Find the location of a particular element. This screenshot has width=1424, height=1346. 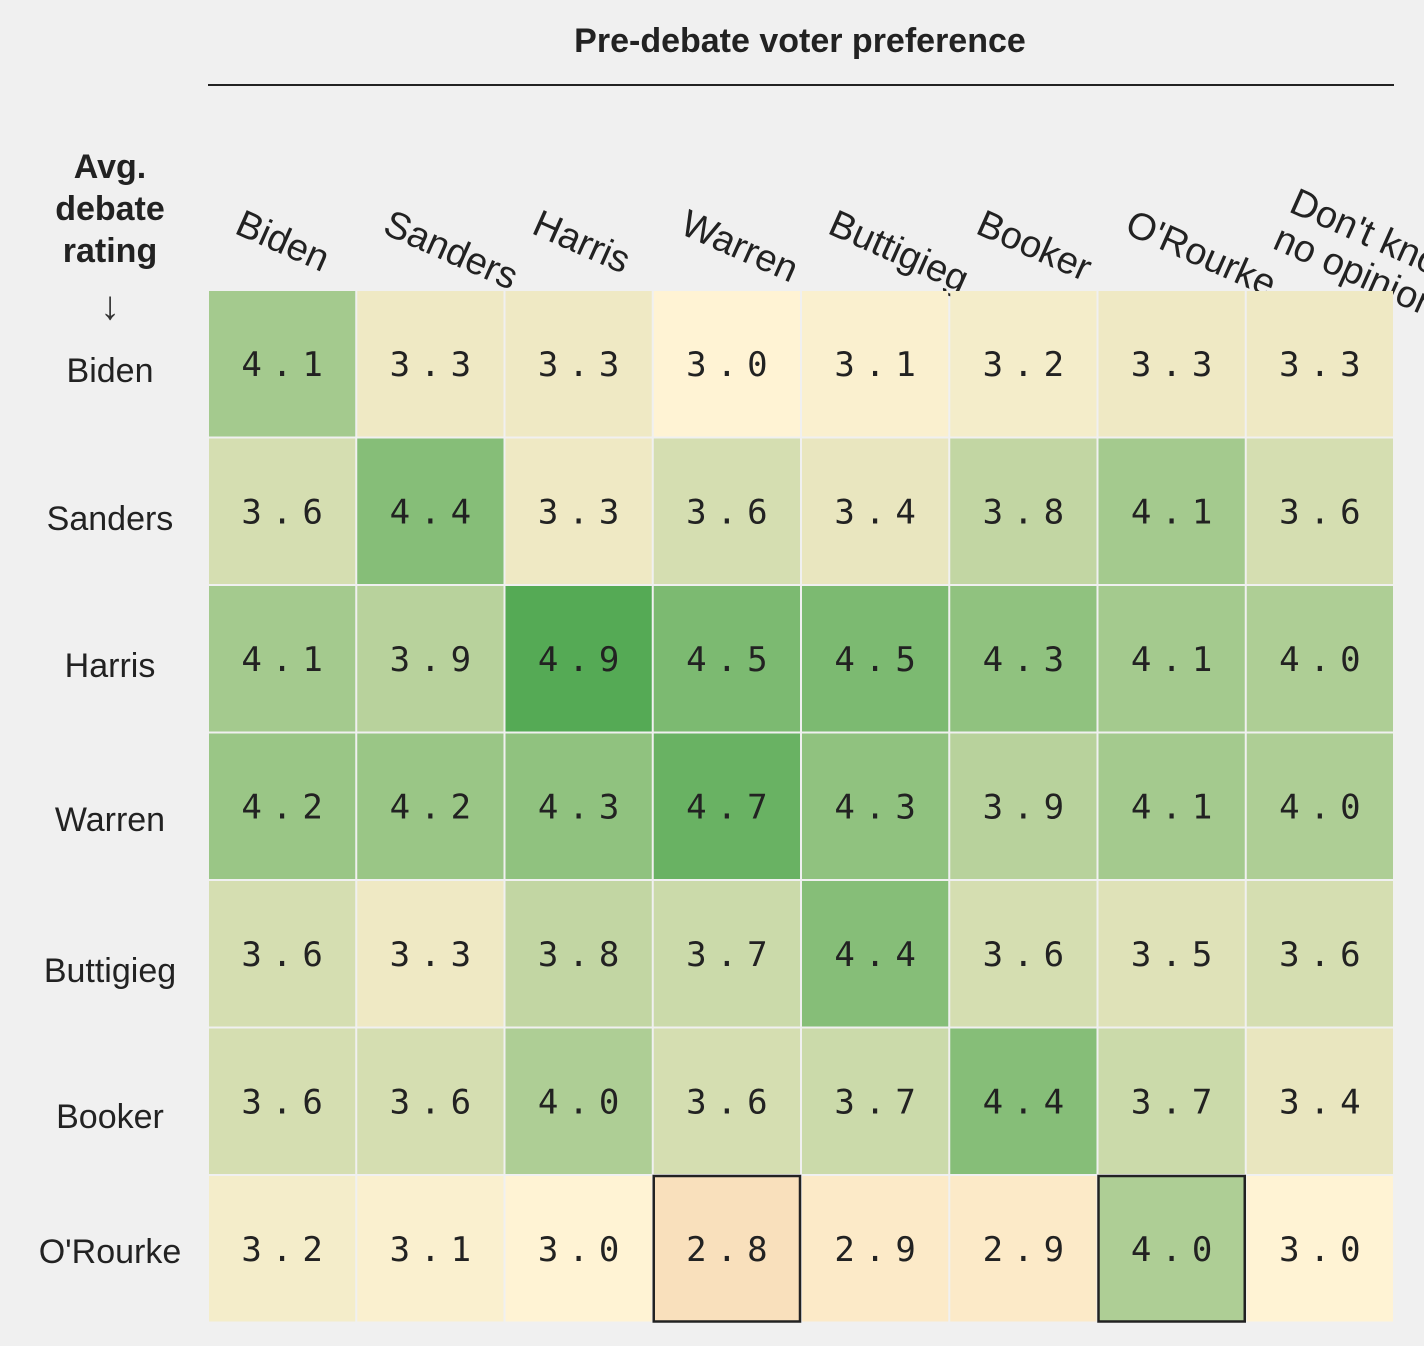

row-label: O'Rourke is located at coordinates (110, 1252).